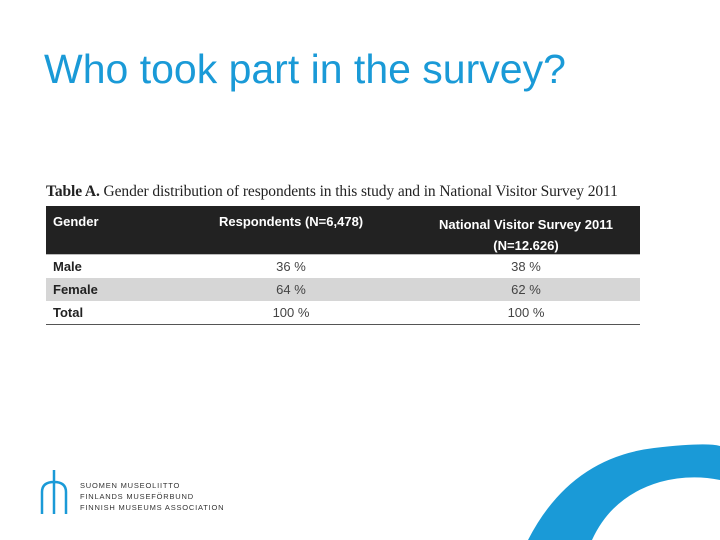 Image resolution: width=720 pixels, height=540 pixels. What do you see at coordinates (526, 289) in the screenshot?
I see `row-national: 62 %` at bounding box center [526, 289].